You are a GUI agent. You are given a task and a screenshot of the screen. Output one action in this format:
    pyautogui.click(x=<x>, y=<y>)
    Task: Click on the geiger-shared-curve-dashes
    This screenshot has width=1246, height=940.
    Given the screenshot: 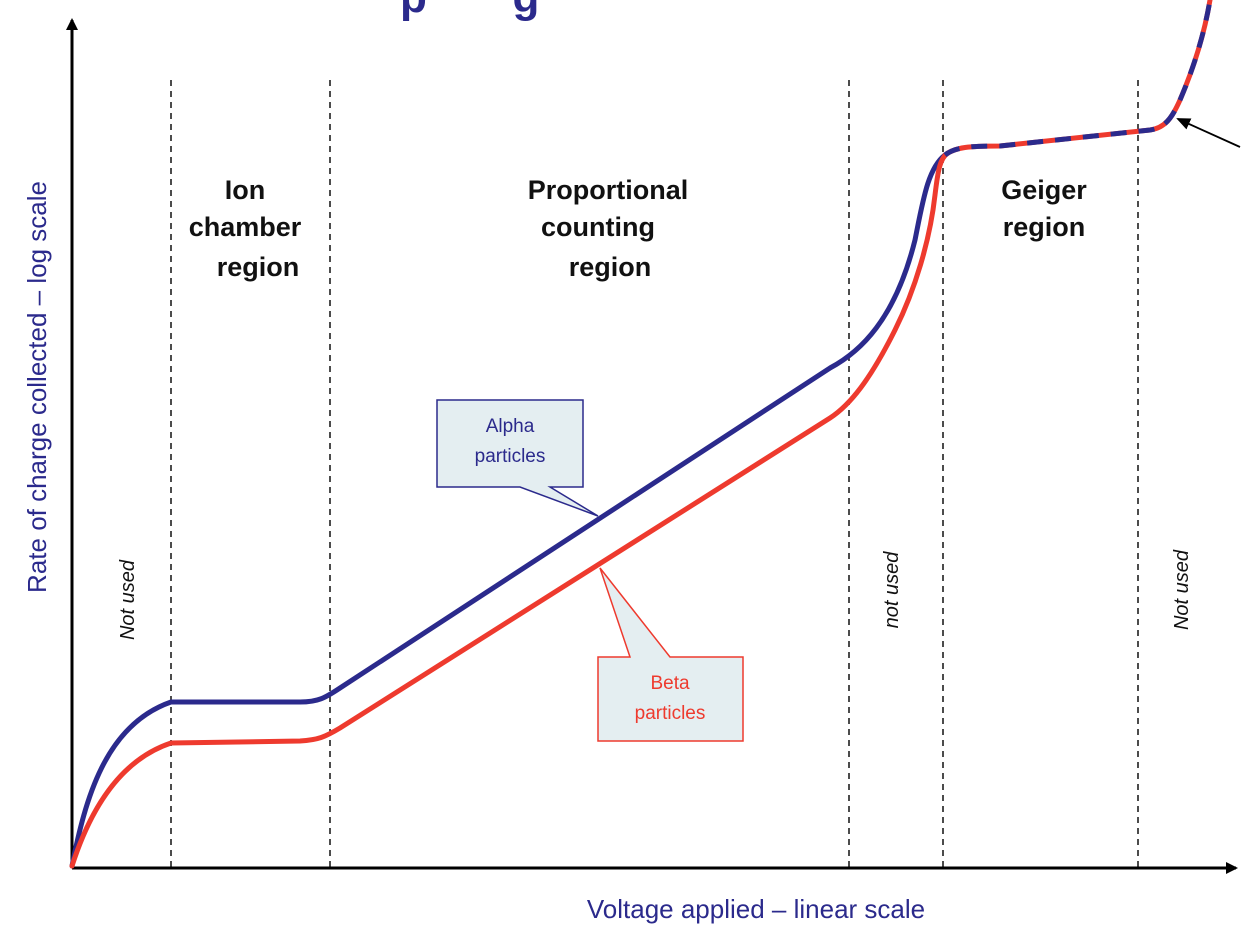 What is the action you would take?
    pyautogui.click(x=1078, y=79)
    